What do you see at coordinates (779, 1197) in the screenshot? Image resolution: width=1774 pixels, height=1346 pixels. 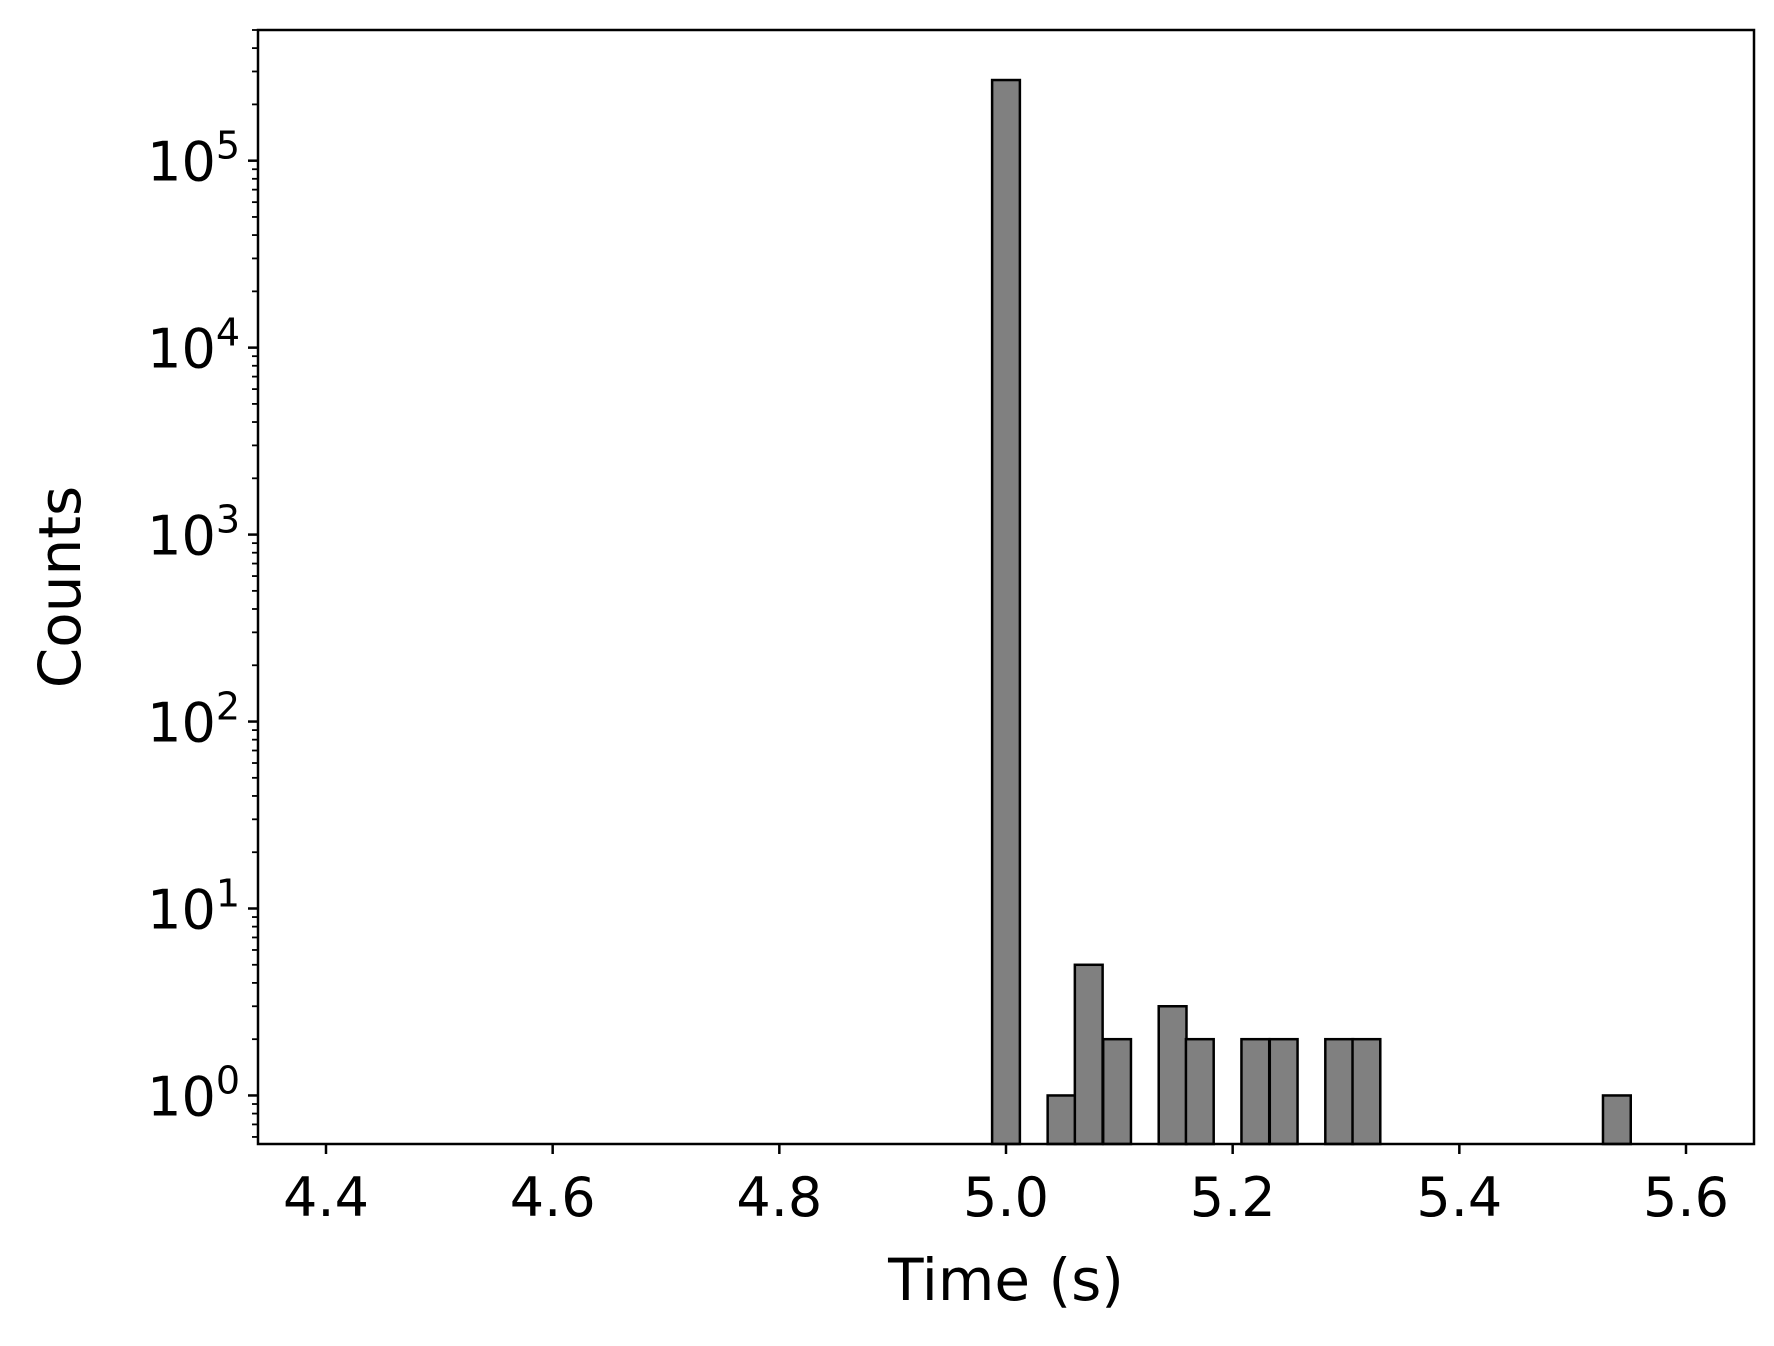 I see `x-tick-label: 4.8` at bounding box center [779, 1197].